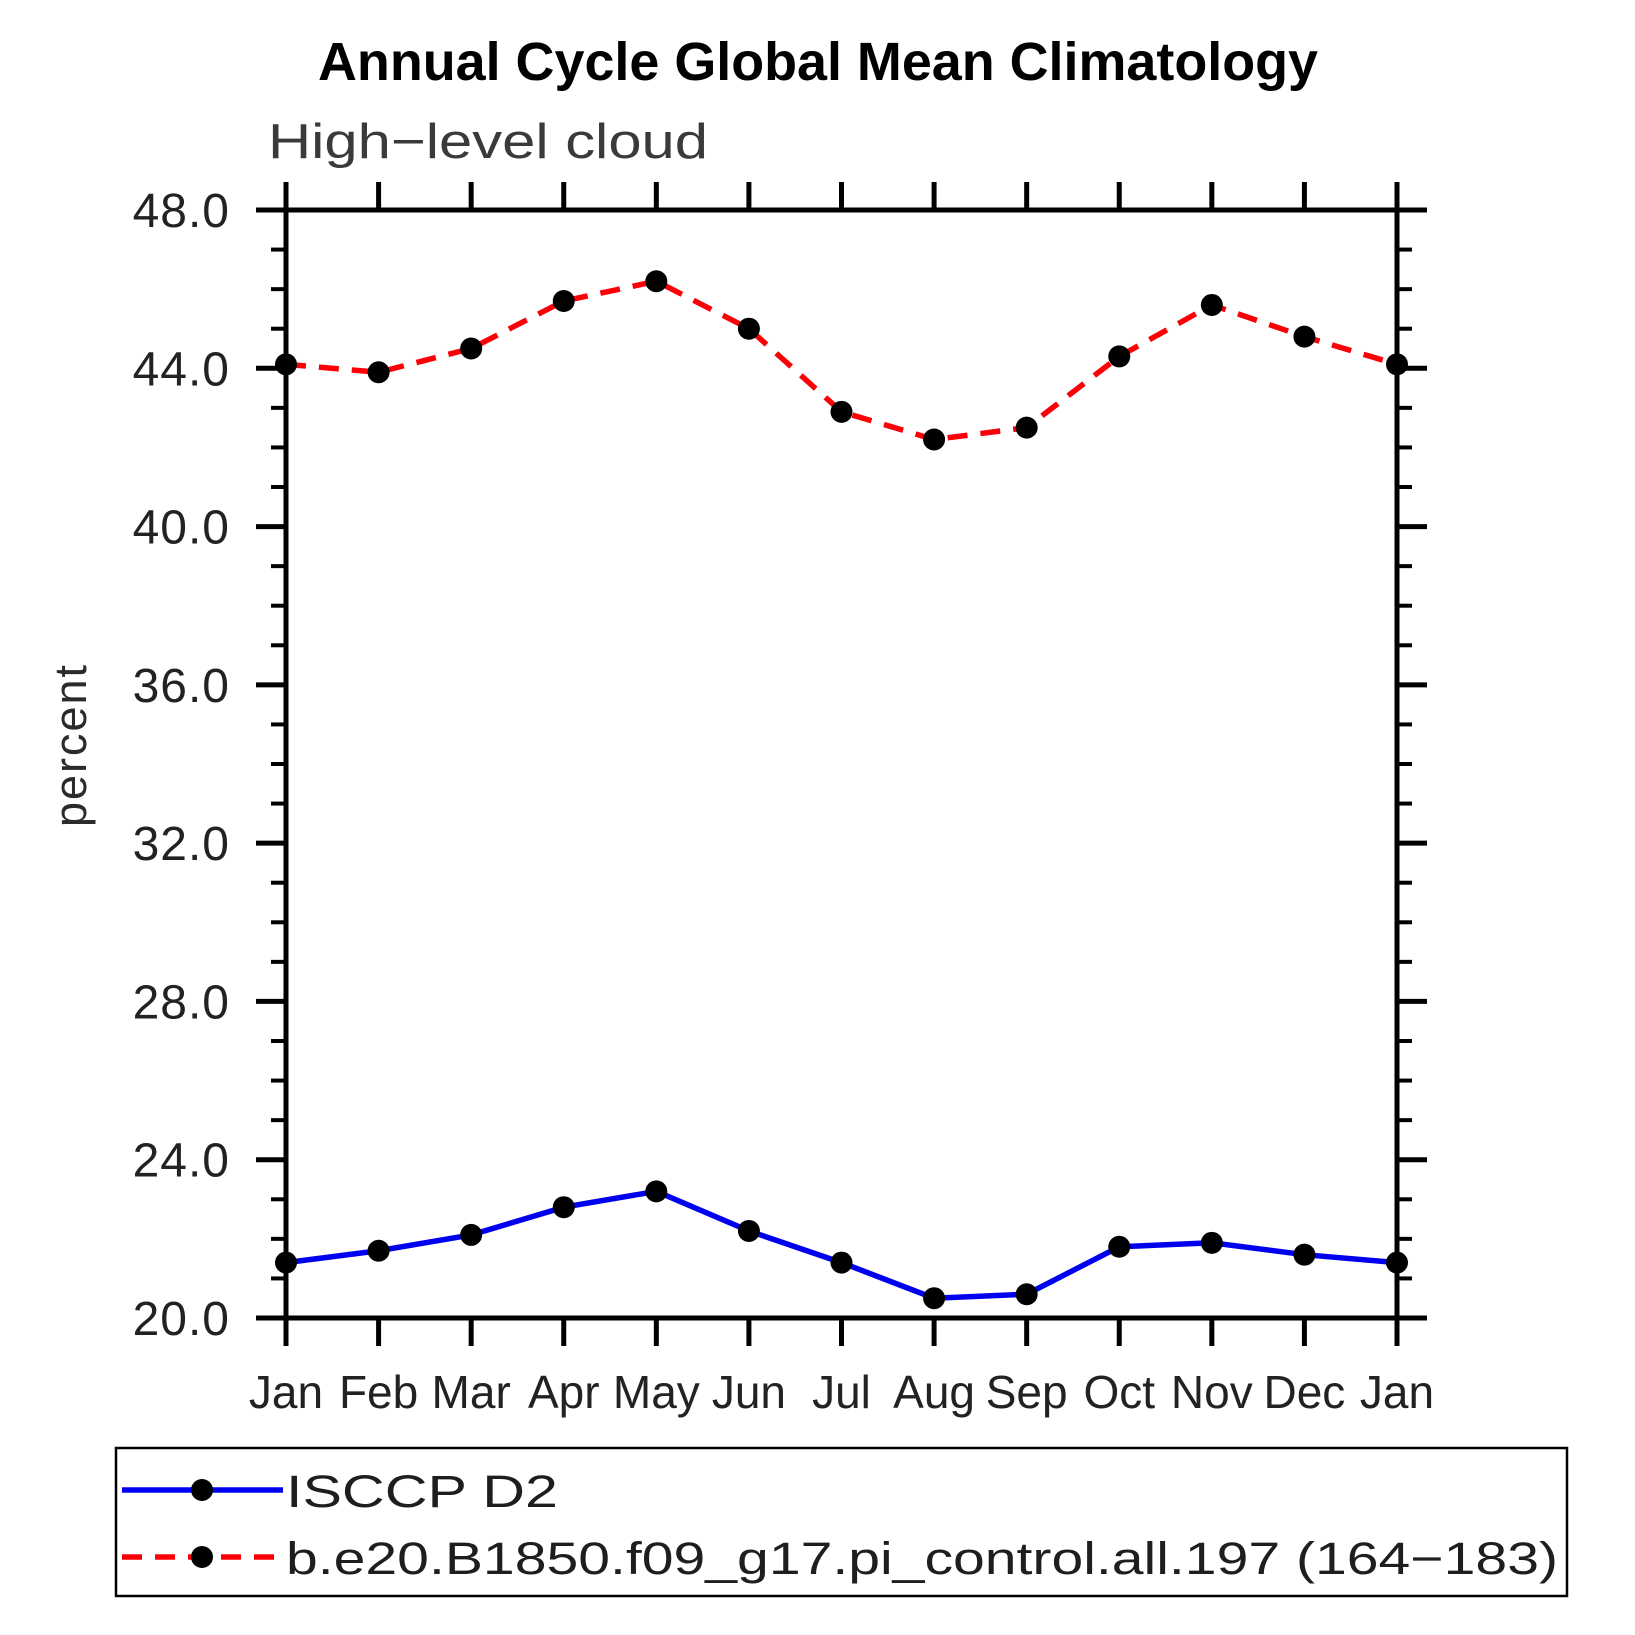 The height and width of the screenshot is (1635, 1635). What do you see at coordinates (181, 686) in the screenshot?
I see `y-tick-label: 36.0` at bounding box center [181, 686].